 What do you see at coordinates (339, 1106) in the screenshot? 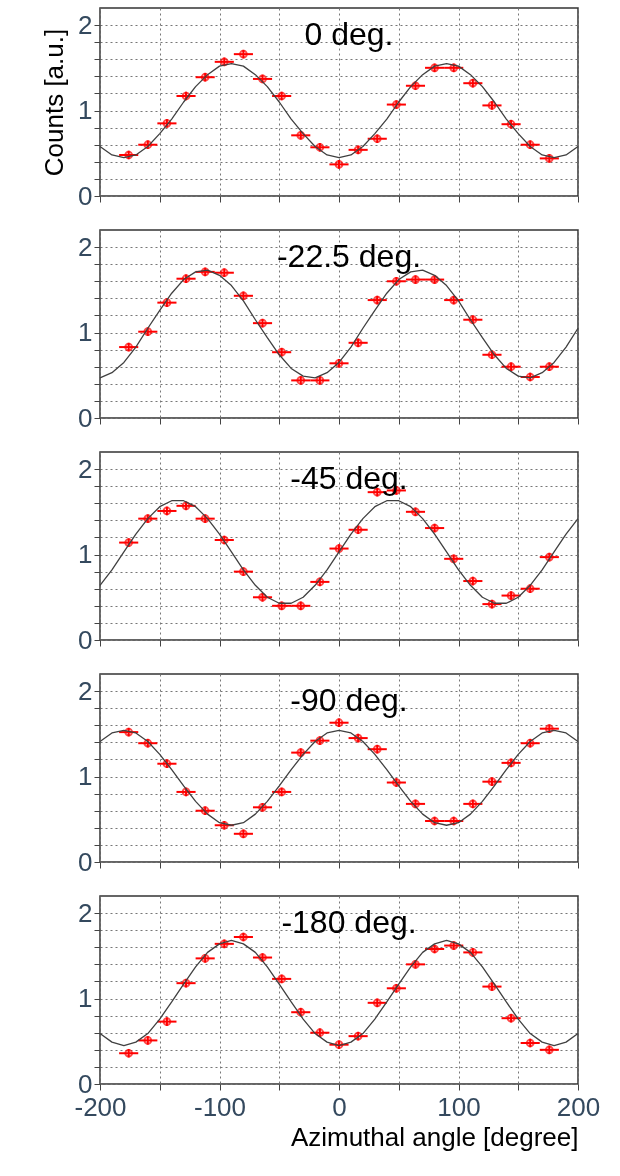
I see `x-tick-label: 0` at bounding box center [339, 1106].